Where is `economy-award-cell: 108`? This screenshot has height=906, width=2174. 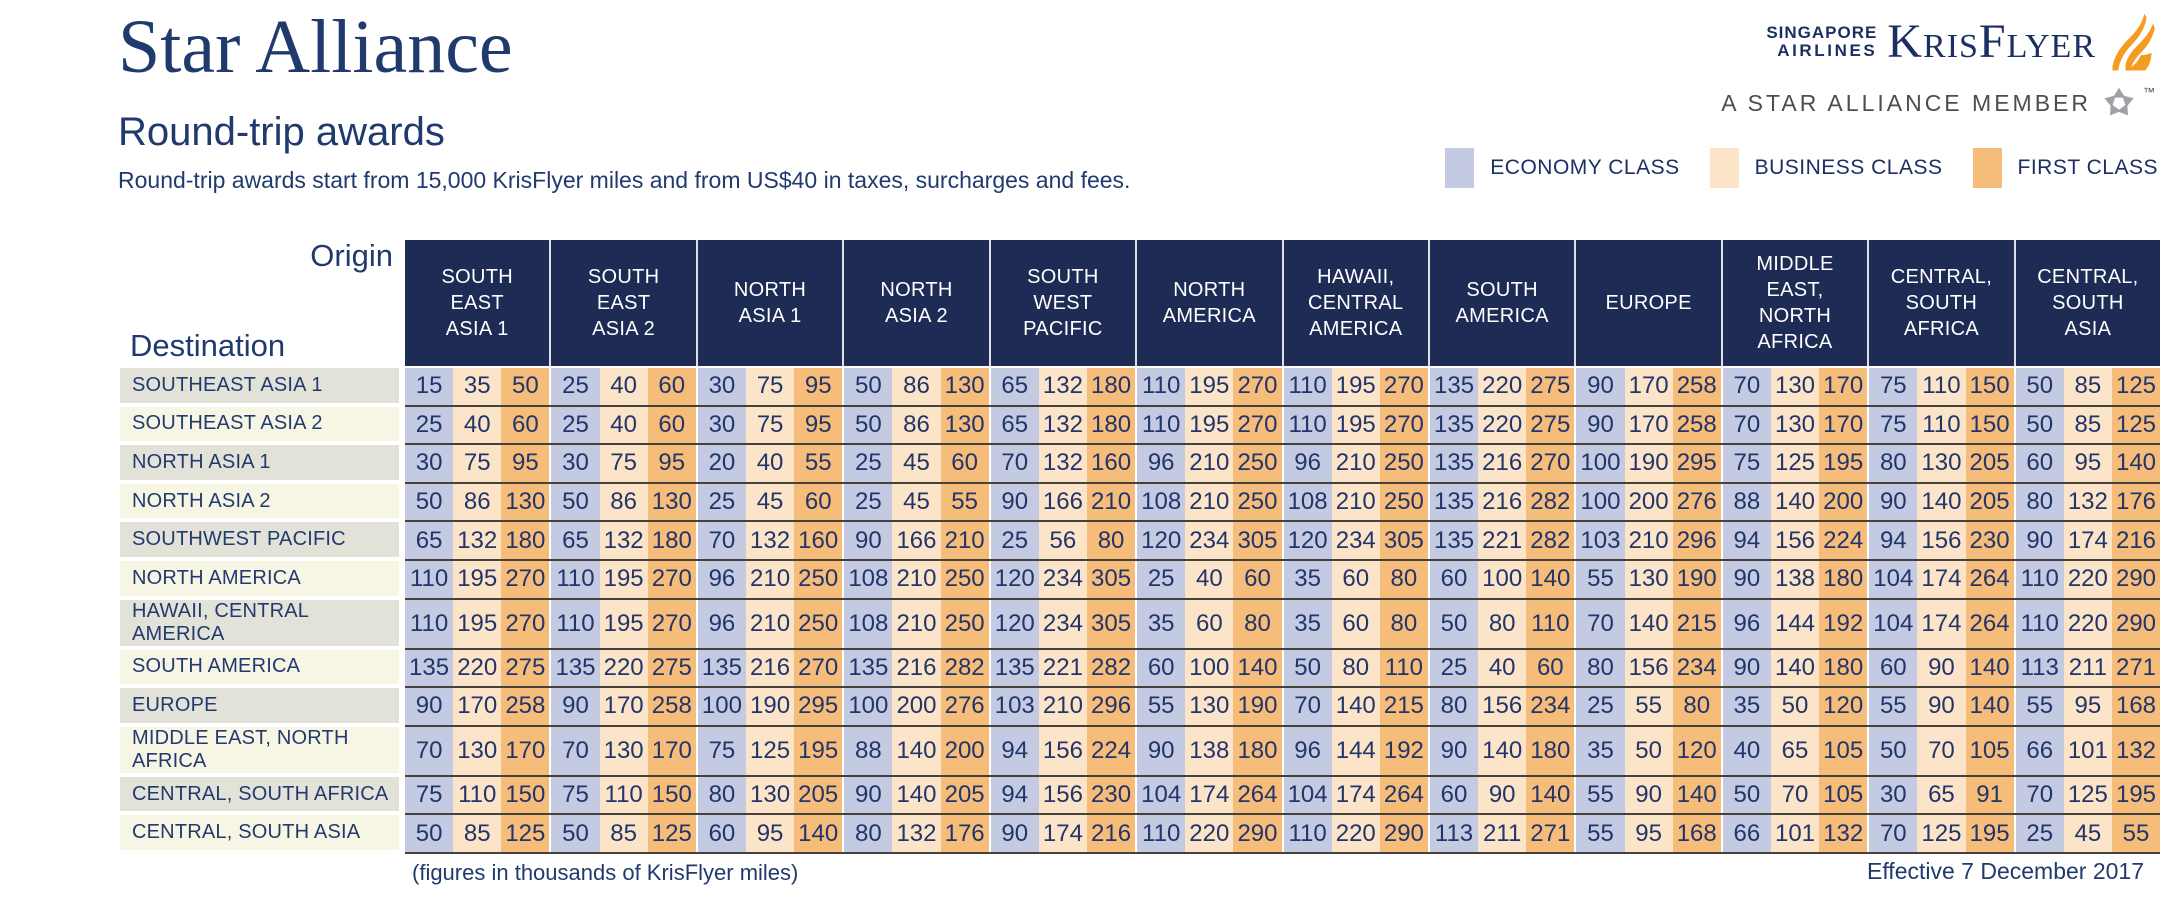 economy-award-cell: 108 is located at coordinates (868, 579).